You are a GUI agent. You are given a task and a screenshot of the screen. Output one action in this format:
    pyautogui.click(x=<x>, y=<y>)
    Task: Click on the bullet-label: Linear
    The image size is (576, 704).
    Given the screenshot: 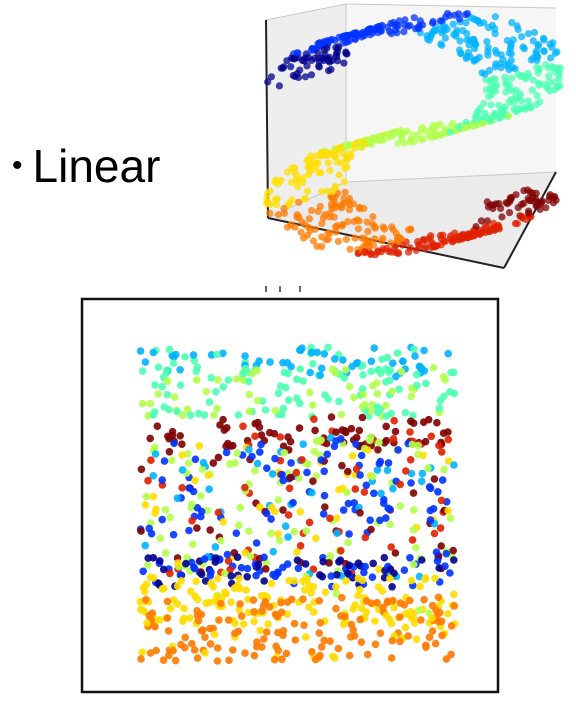 What is the action you would take?
    pyautogui.click(x=96, y=166)
    